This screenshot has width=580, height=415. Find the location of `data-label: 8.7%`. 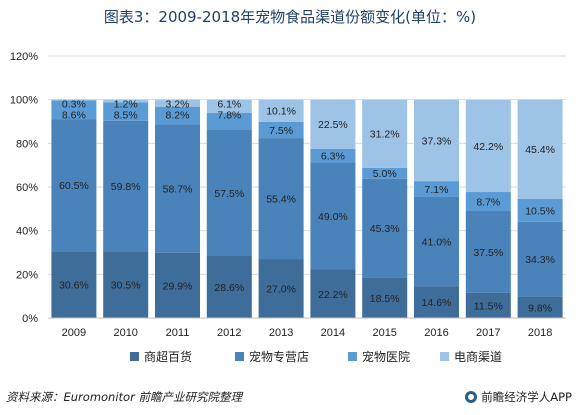

data-label: 8.7% is located at coordinates (488, 203).